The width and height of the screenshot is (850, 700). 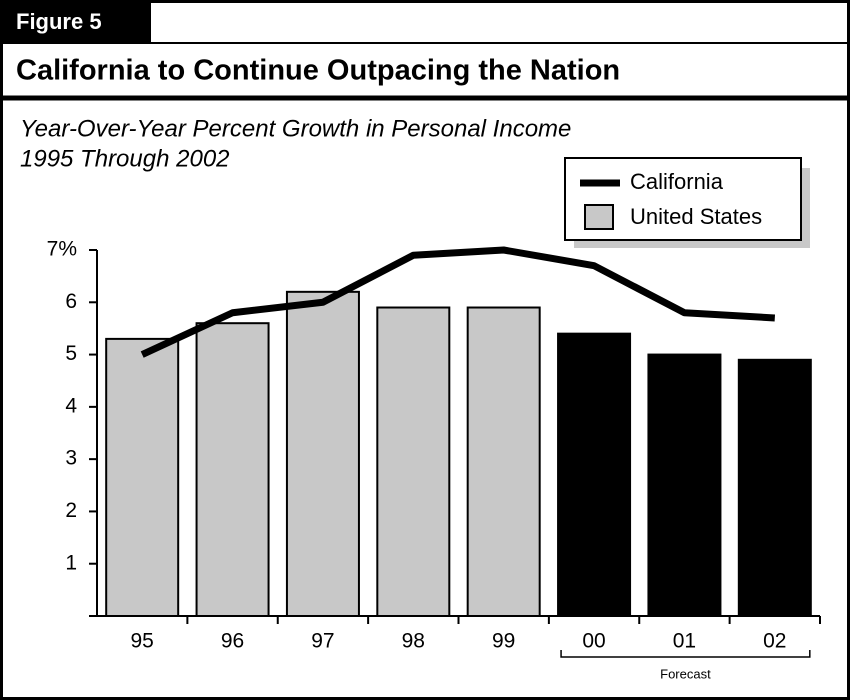 What do you see at coordinates (685, 673) in the screenshot?
I see `annotation: Forecast` at bounding box center [685, 673].